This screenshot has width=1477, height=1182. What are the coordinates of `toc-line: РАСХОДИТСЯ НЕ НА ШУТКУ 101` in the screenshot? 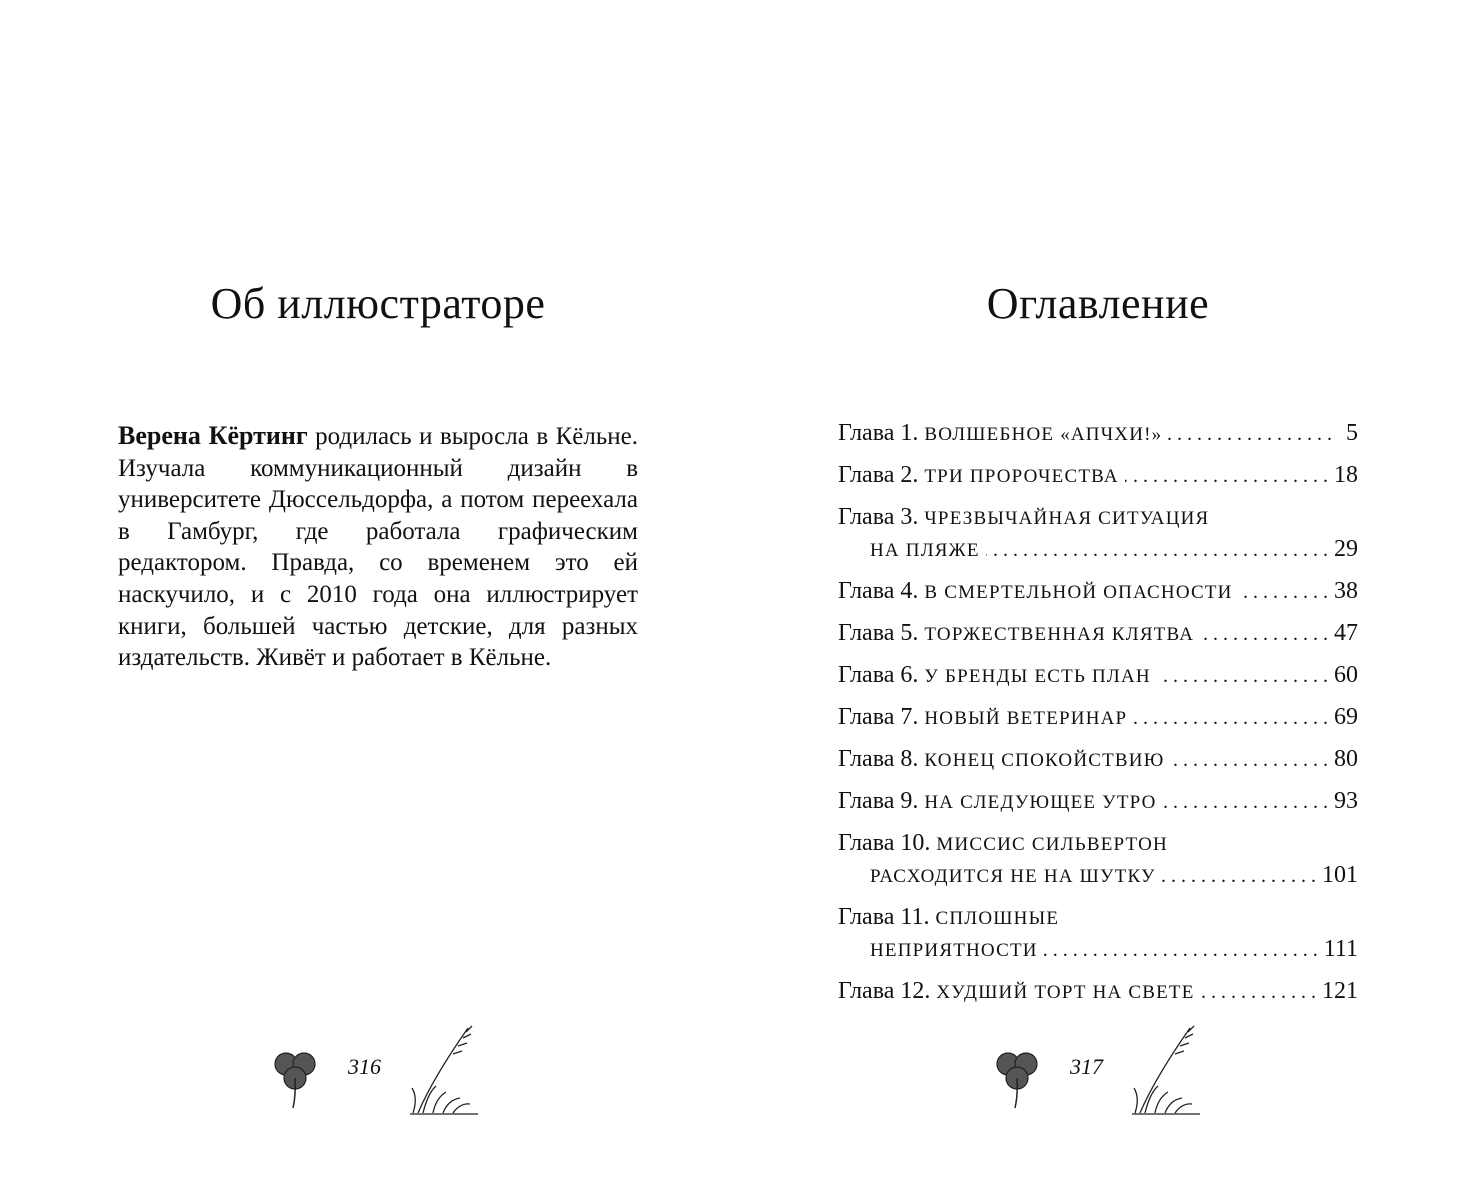 It's located at (1098, 876).